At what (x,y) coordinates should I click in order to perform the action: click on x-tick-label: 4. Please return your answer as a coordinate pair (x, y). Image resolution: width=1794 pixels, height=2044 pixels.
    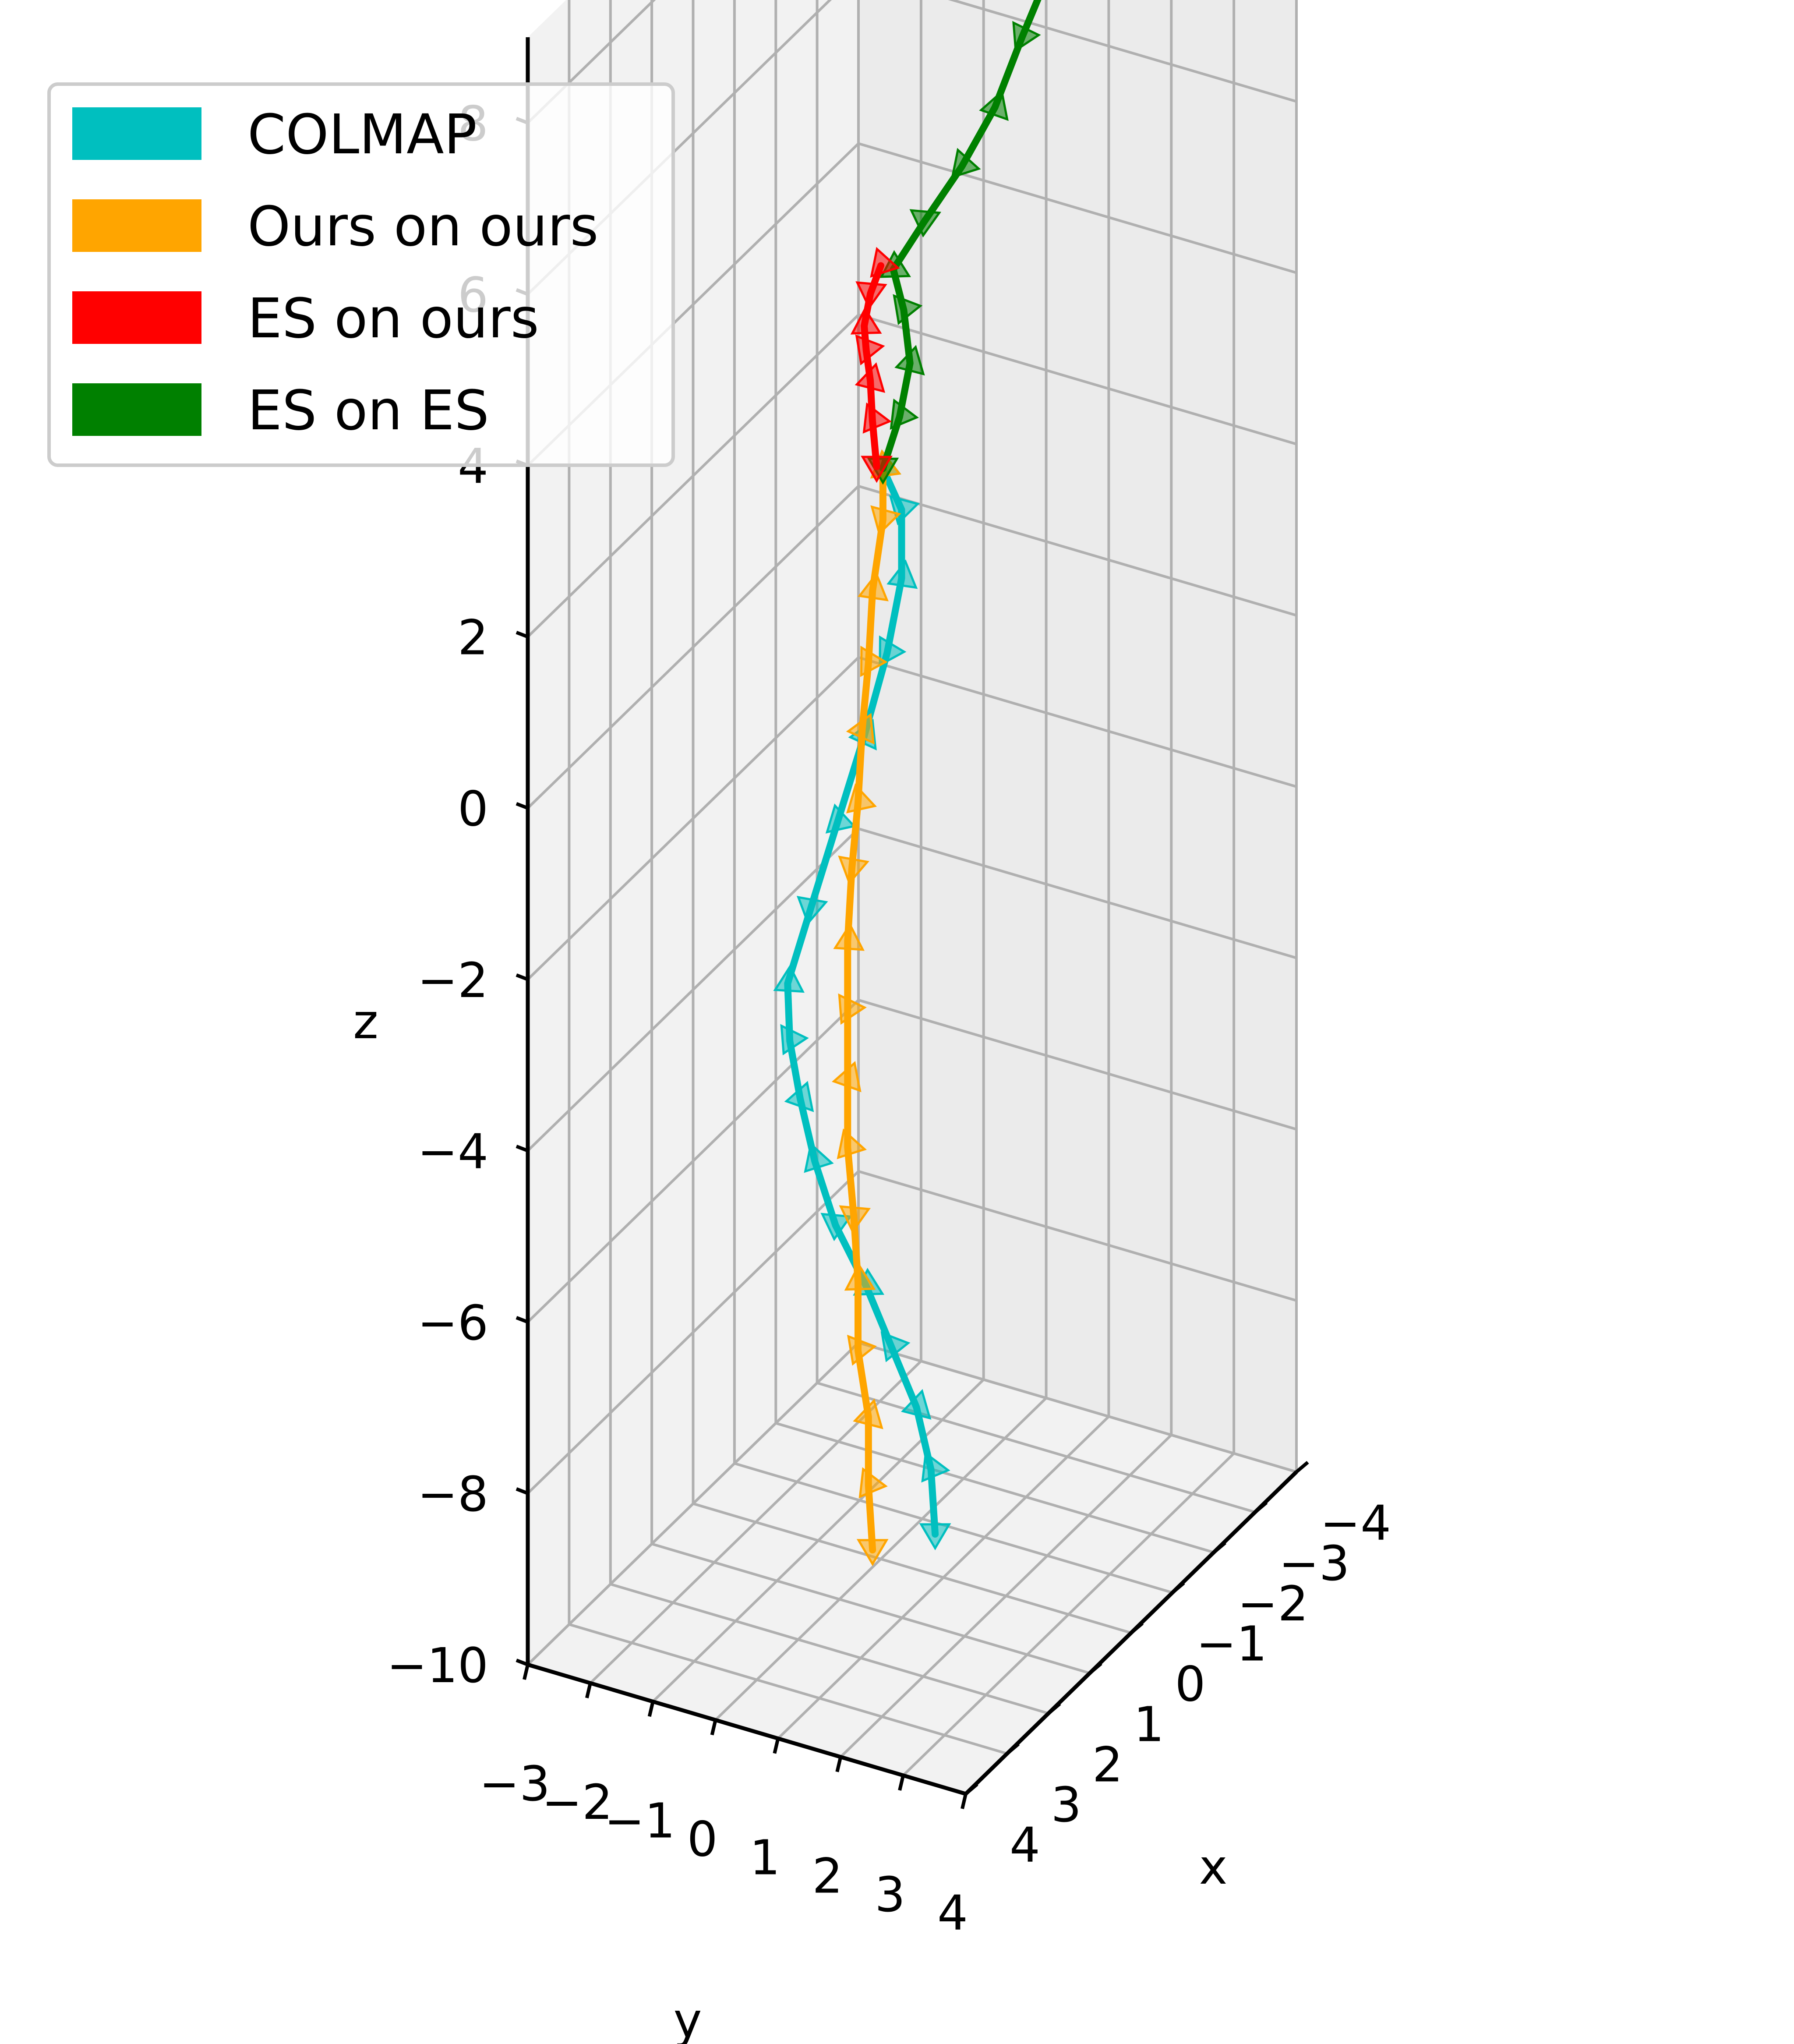
    Looking at the image, I should click on (1025, 1845).